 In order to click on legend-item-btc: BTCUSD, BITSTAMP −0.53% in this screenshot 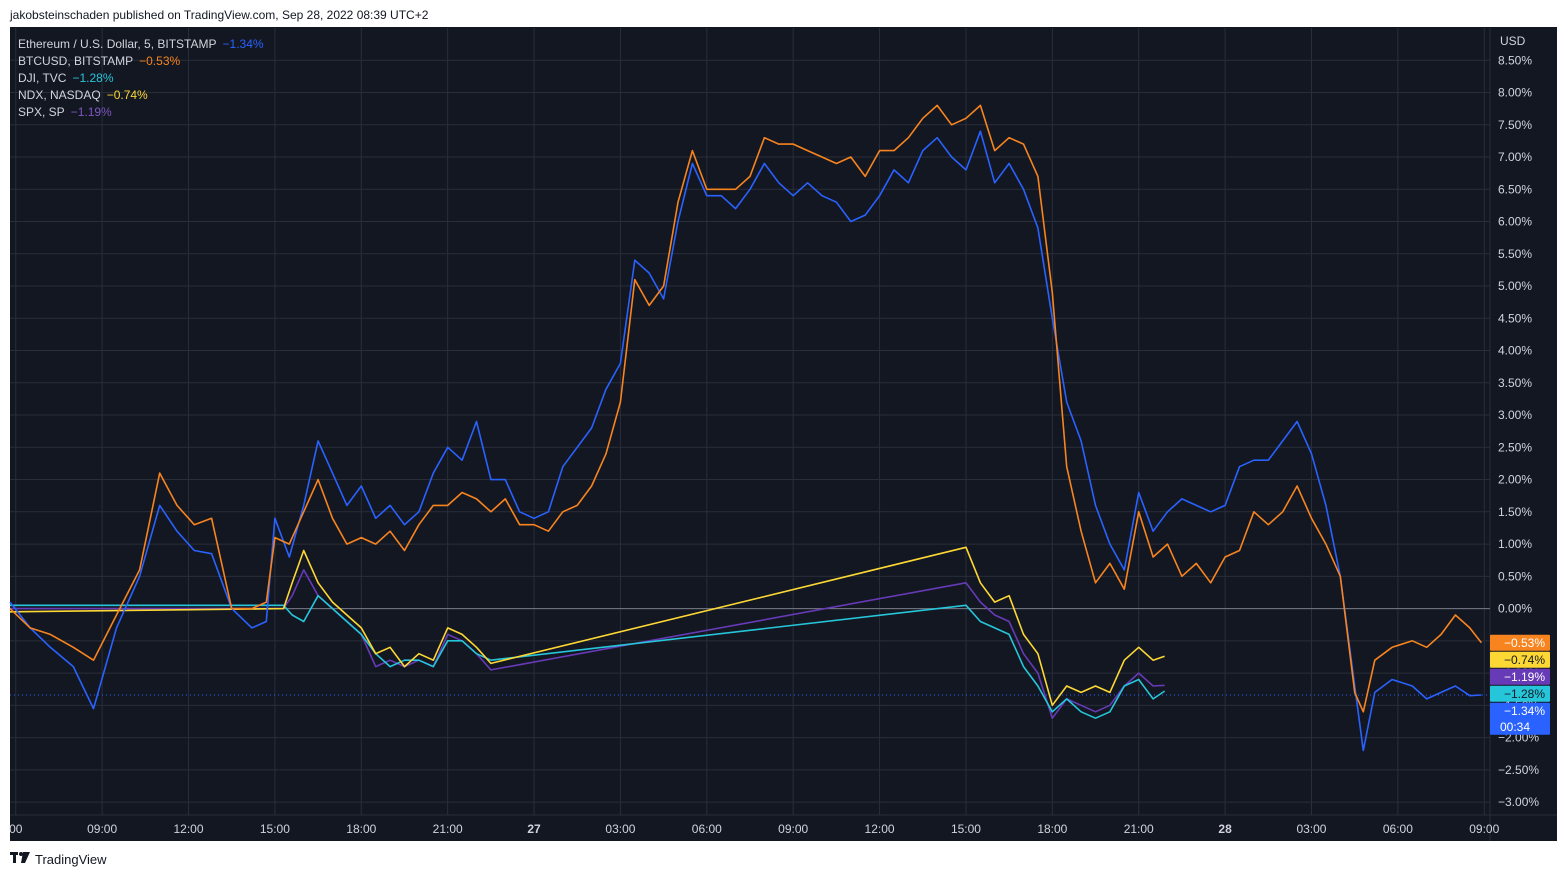, I will do `click(141, 61)`.